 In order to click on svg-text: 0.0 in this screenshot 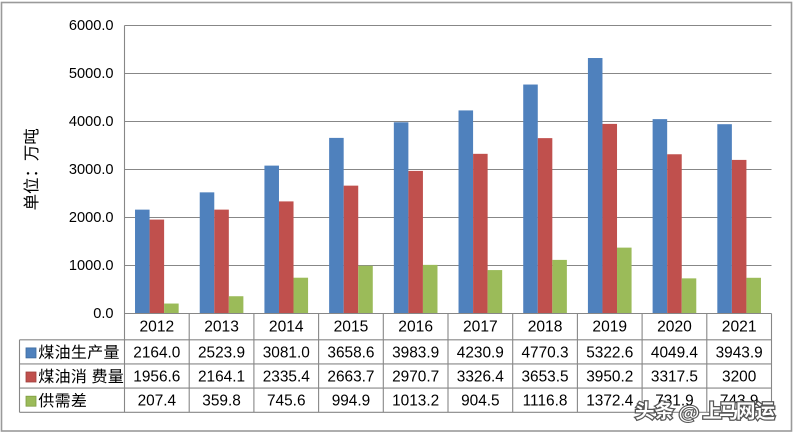, I will do `click(103, 314)`.